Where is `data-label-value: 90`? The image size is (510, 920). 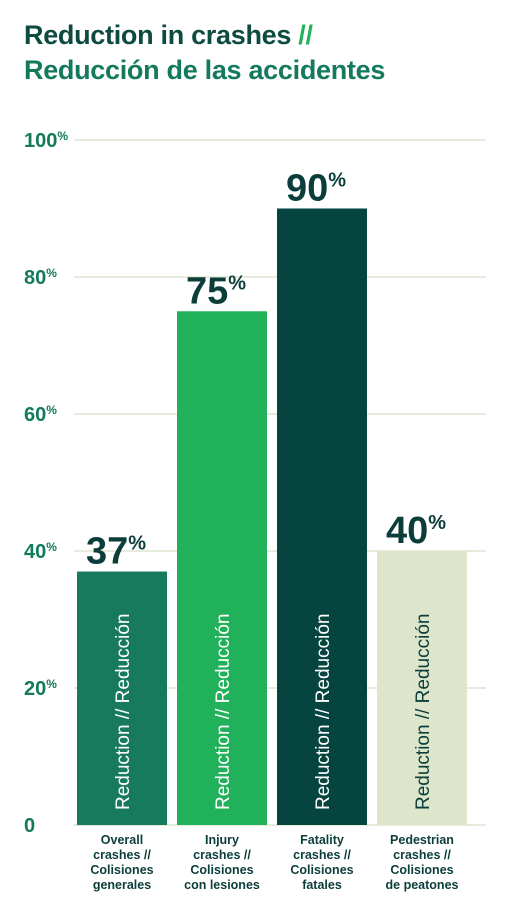
data-label-value: 90 is located at coordinates (307, 189).